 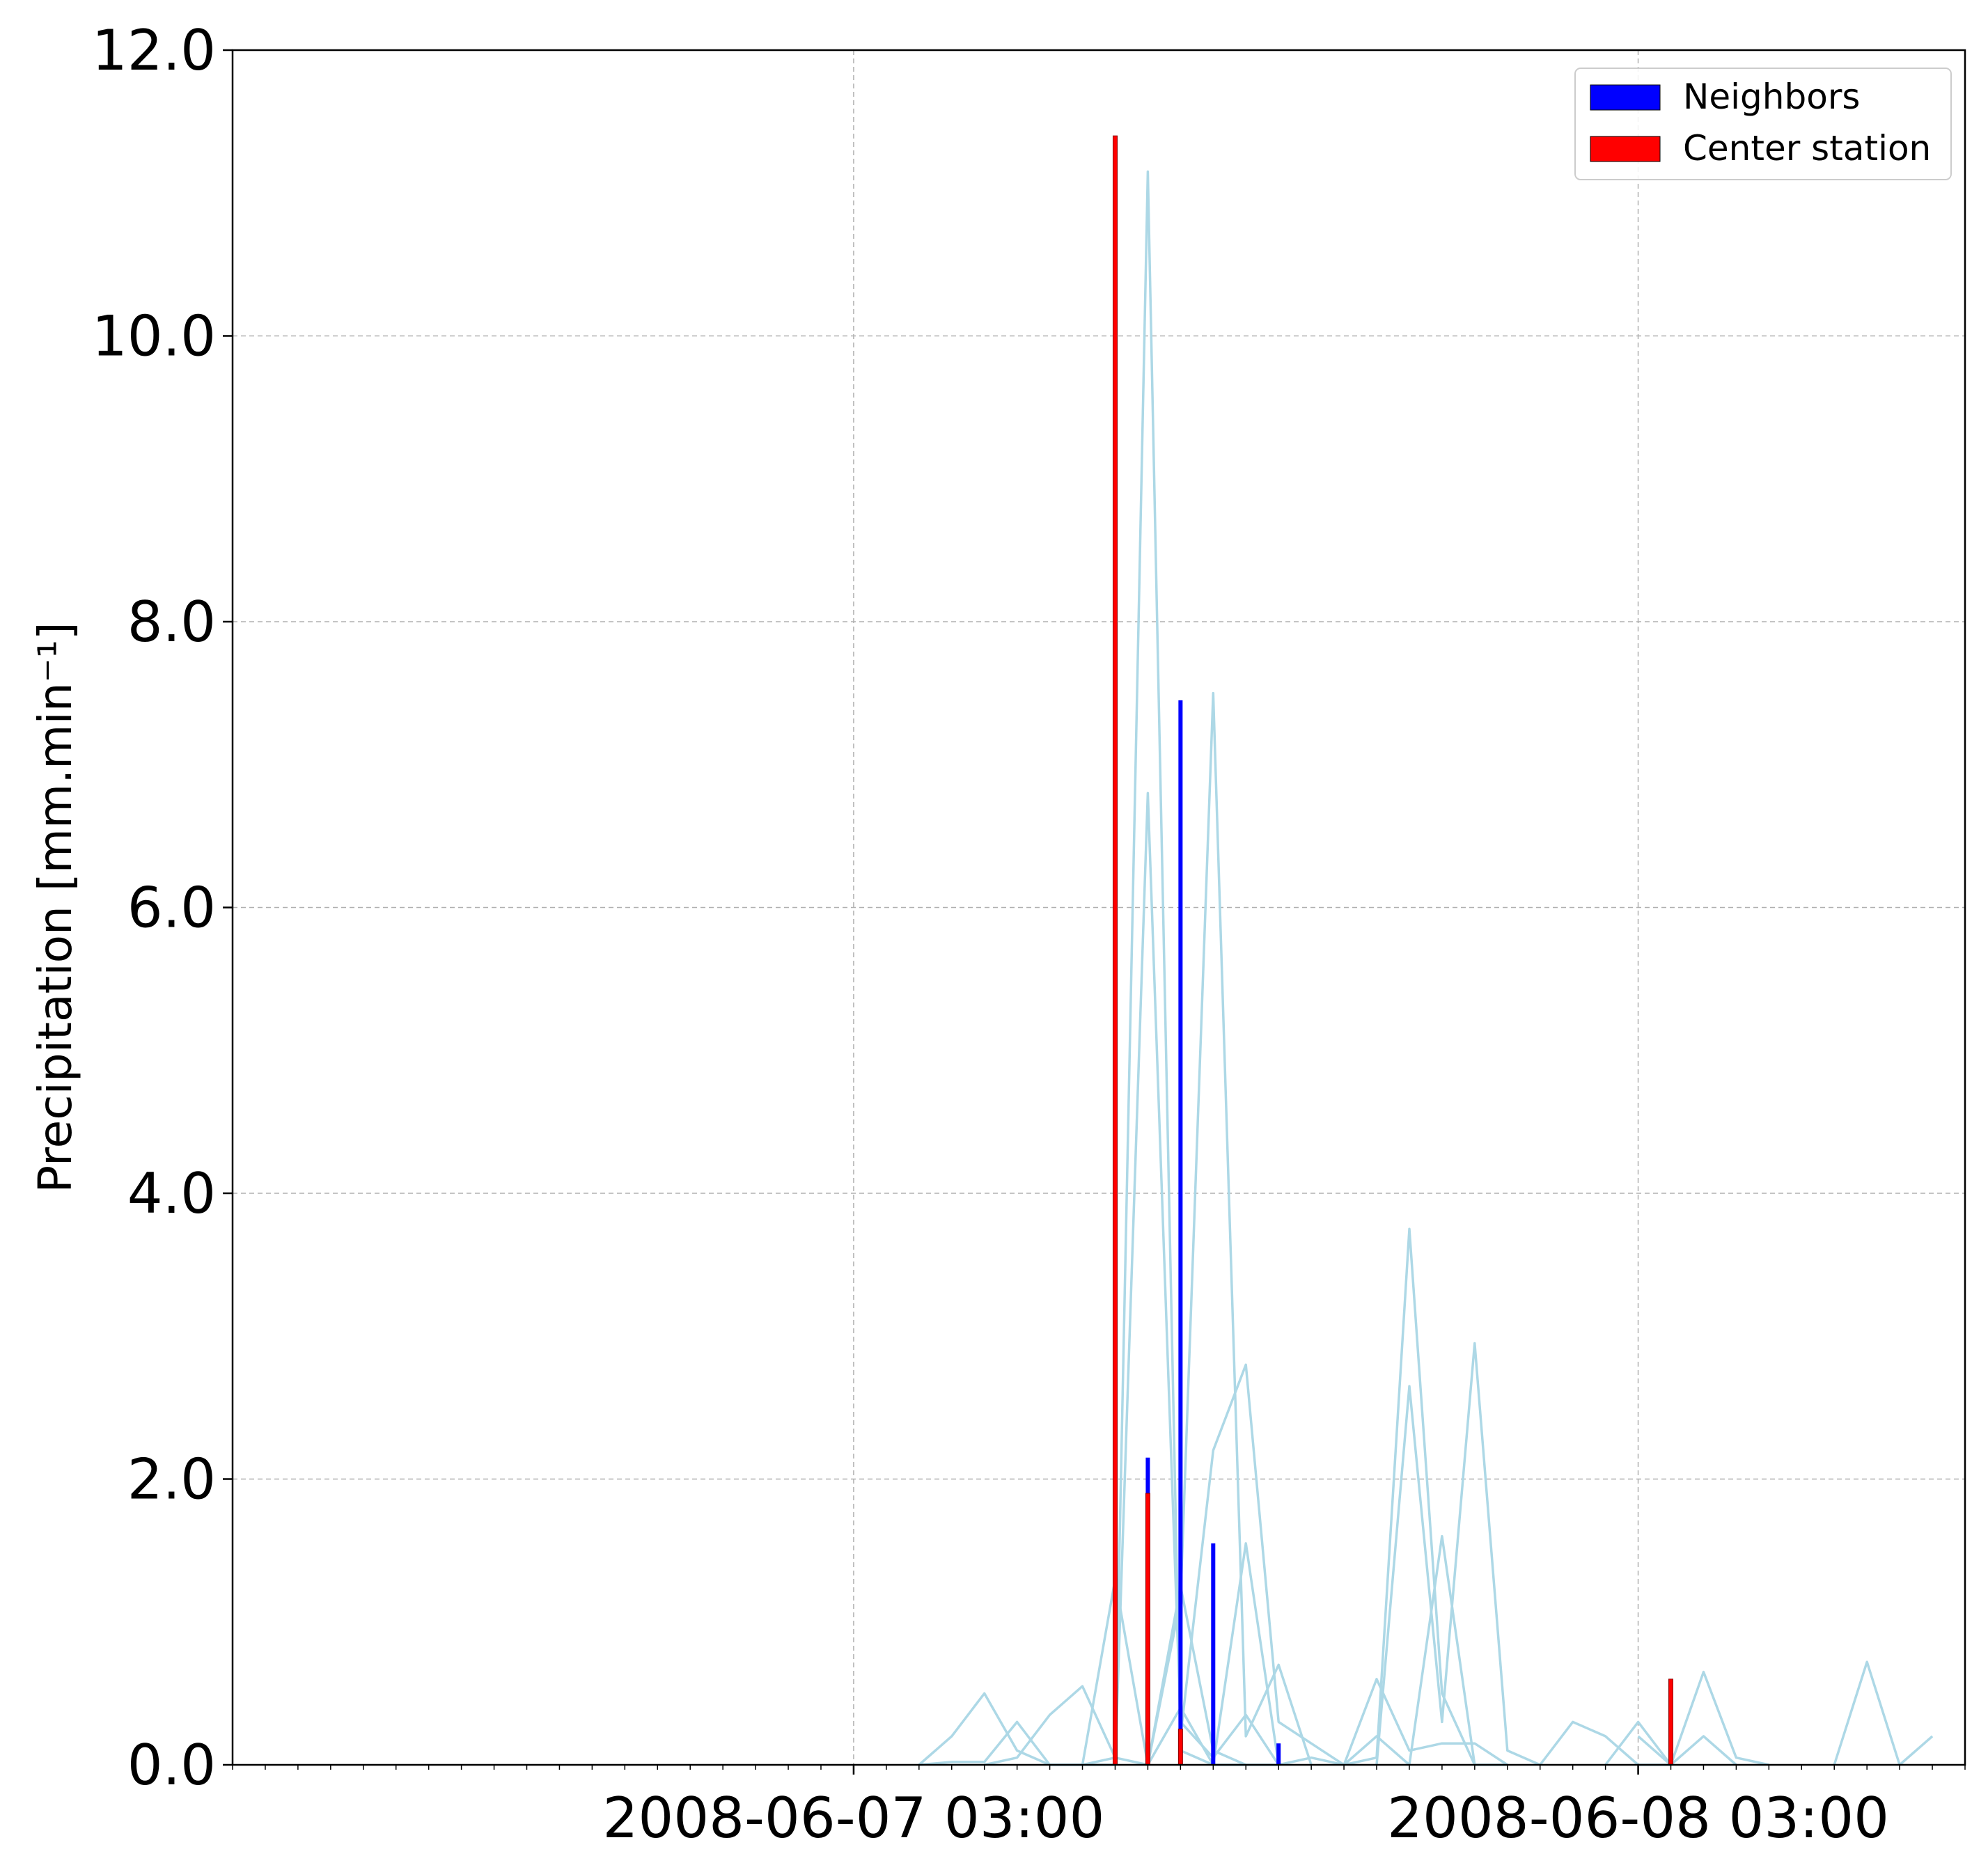 I want to click on y-tick-label: 12.0, so click(x=154, y=50).